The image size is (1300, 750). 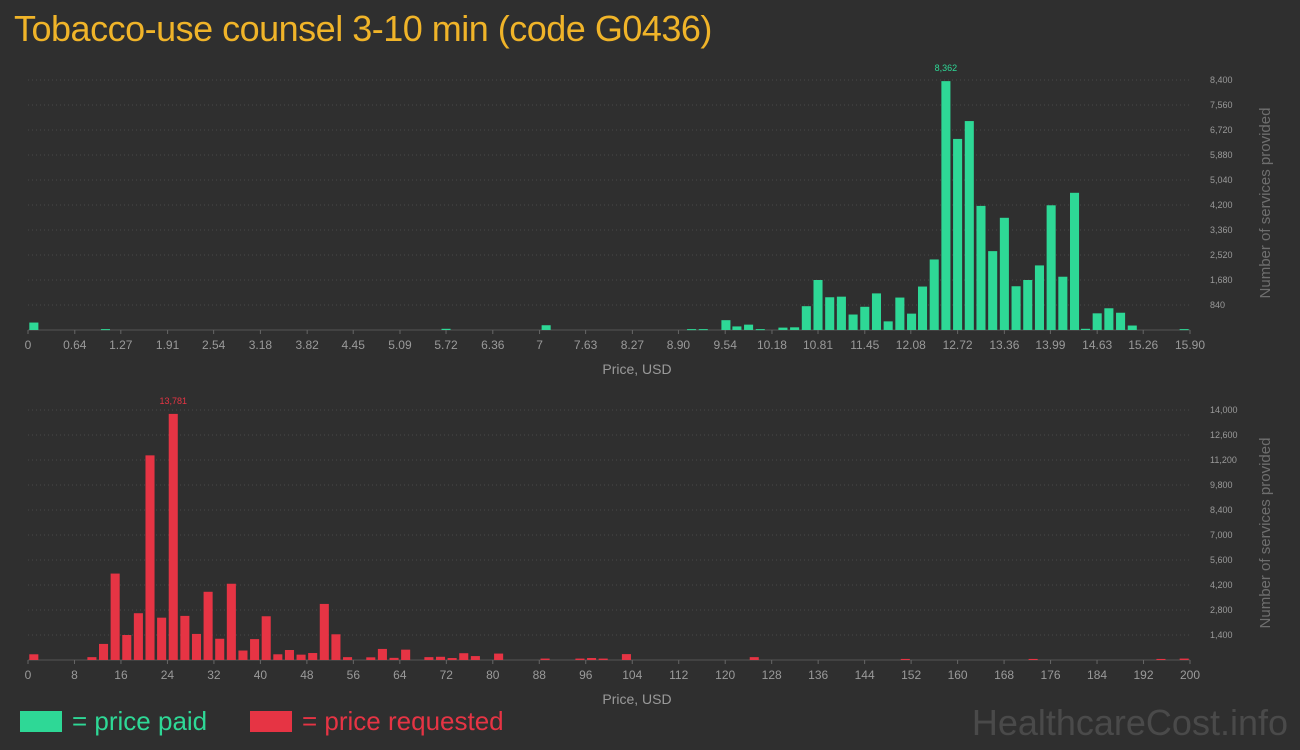 I want to click on legend-paid-swatch, so click(x=41, y=721).